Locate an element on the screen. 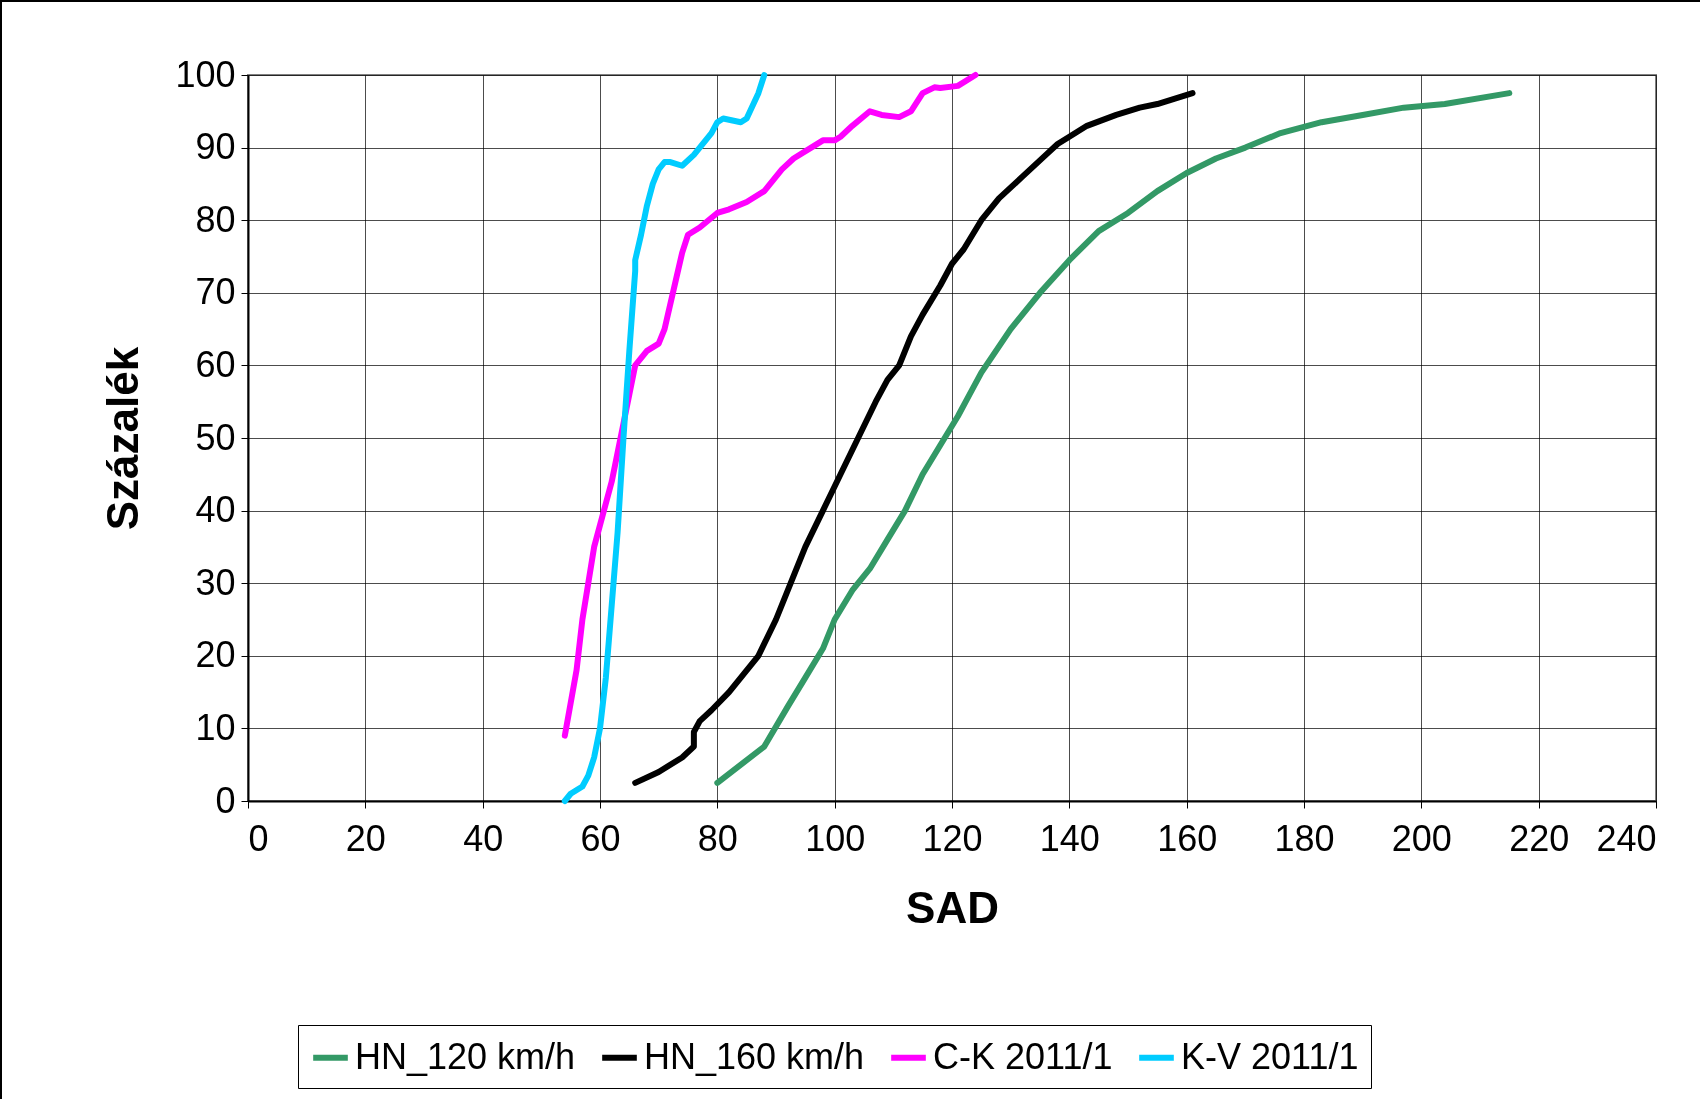 The height and width of the screenshot is (1103, 1704). x-tick-label: 160 is located at coordinates (1187, 838).